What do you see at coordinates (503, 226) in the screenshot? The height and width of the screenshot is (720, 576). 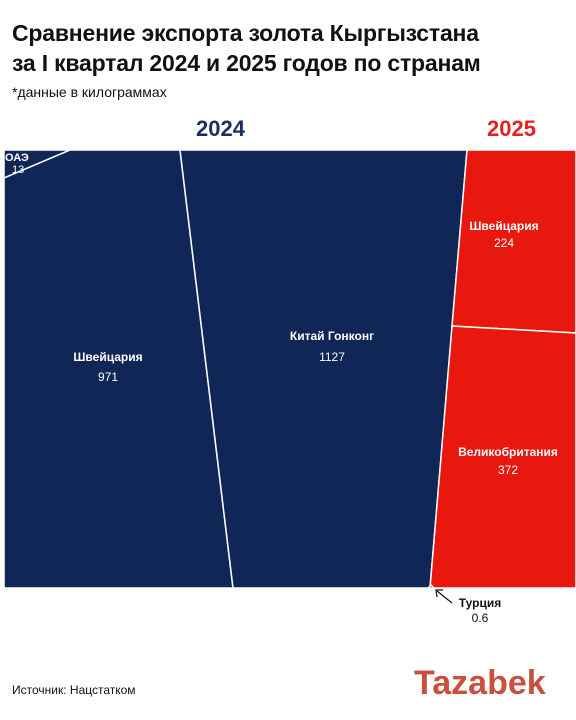 I see `label-2025-switzerland-name: Швейцария` at bounding box center [503, 226].